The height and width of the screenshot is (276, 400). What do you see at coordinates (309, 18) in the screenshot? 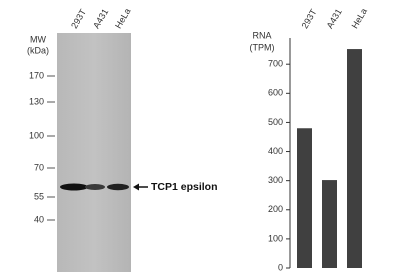
I see `x-tick-label: 293T` at bounding box center [309, 18].